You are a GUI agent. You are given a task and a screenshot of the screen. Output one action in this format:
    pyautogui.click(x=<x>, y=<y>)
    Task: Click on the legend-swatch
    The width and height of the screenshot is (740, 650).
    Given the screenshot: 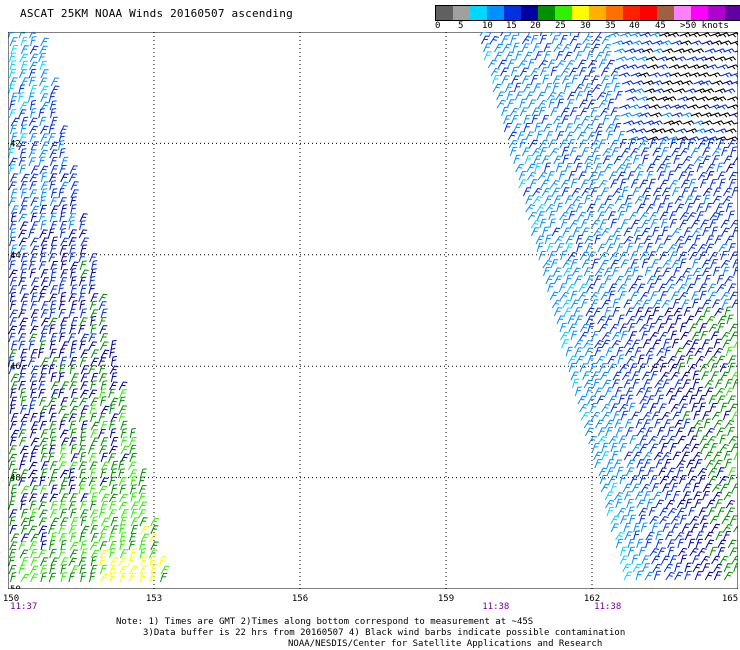 What is the action you would take?
    pyautogui.click(x=631, y=13)
    